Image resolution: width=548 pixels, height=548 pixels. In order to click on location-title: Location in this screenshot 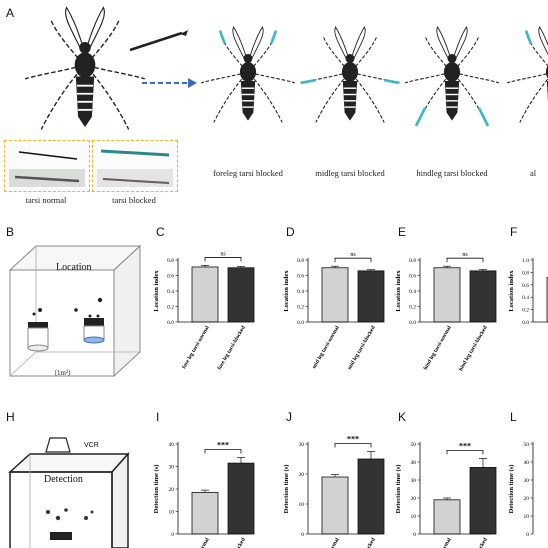, I will do `click(74, 267)`.